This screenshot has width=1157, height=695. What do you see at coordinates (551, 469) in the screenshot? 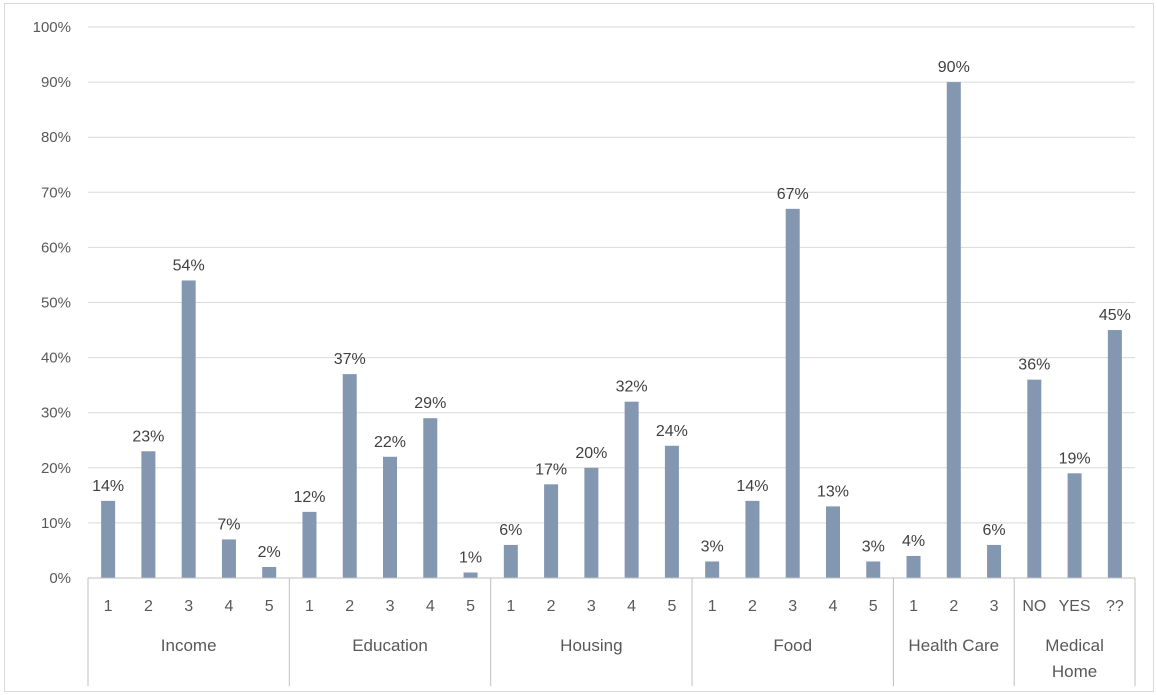
I see `data-label: 17%` at bounding box center [551, 469].